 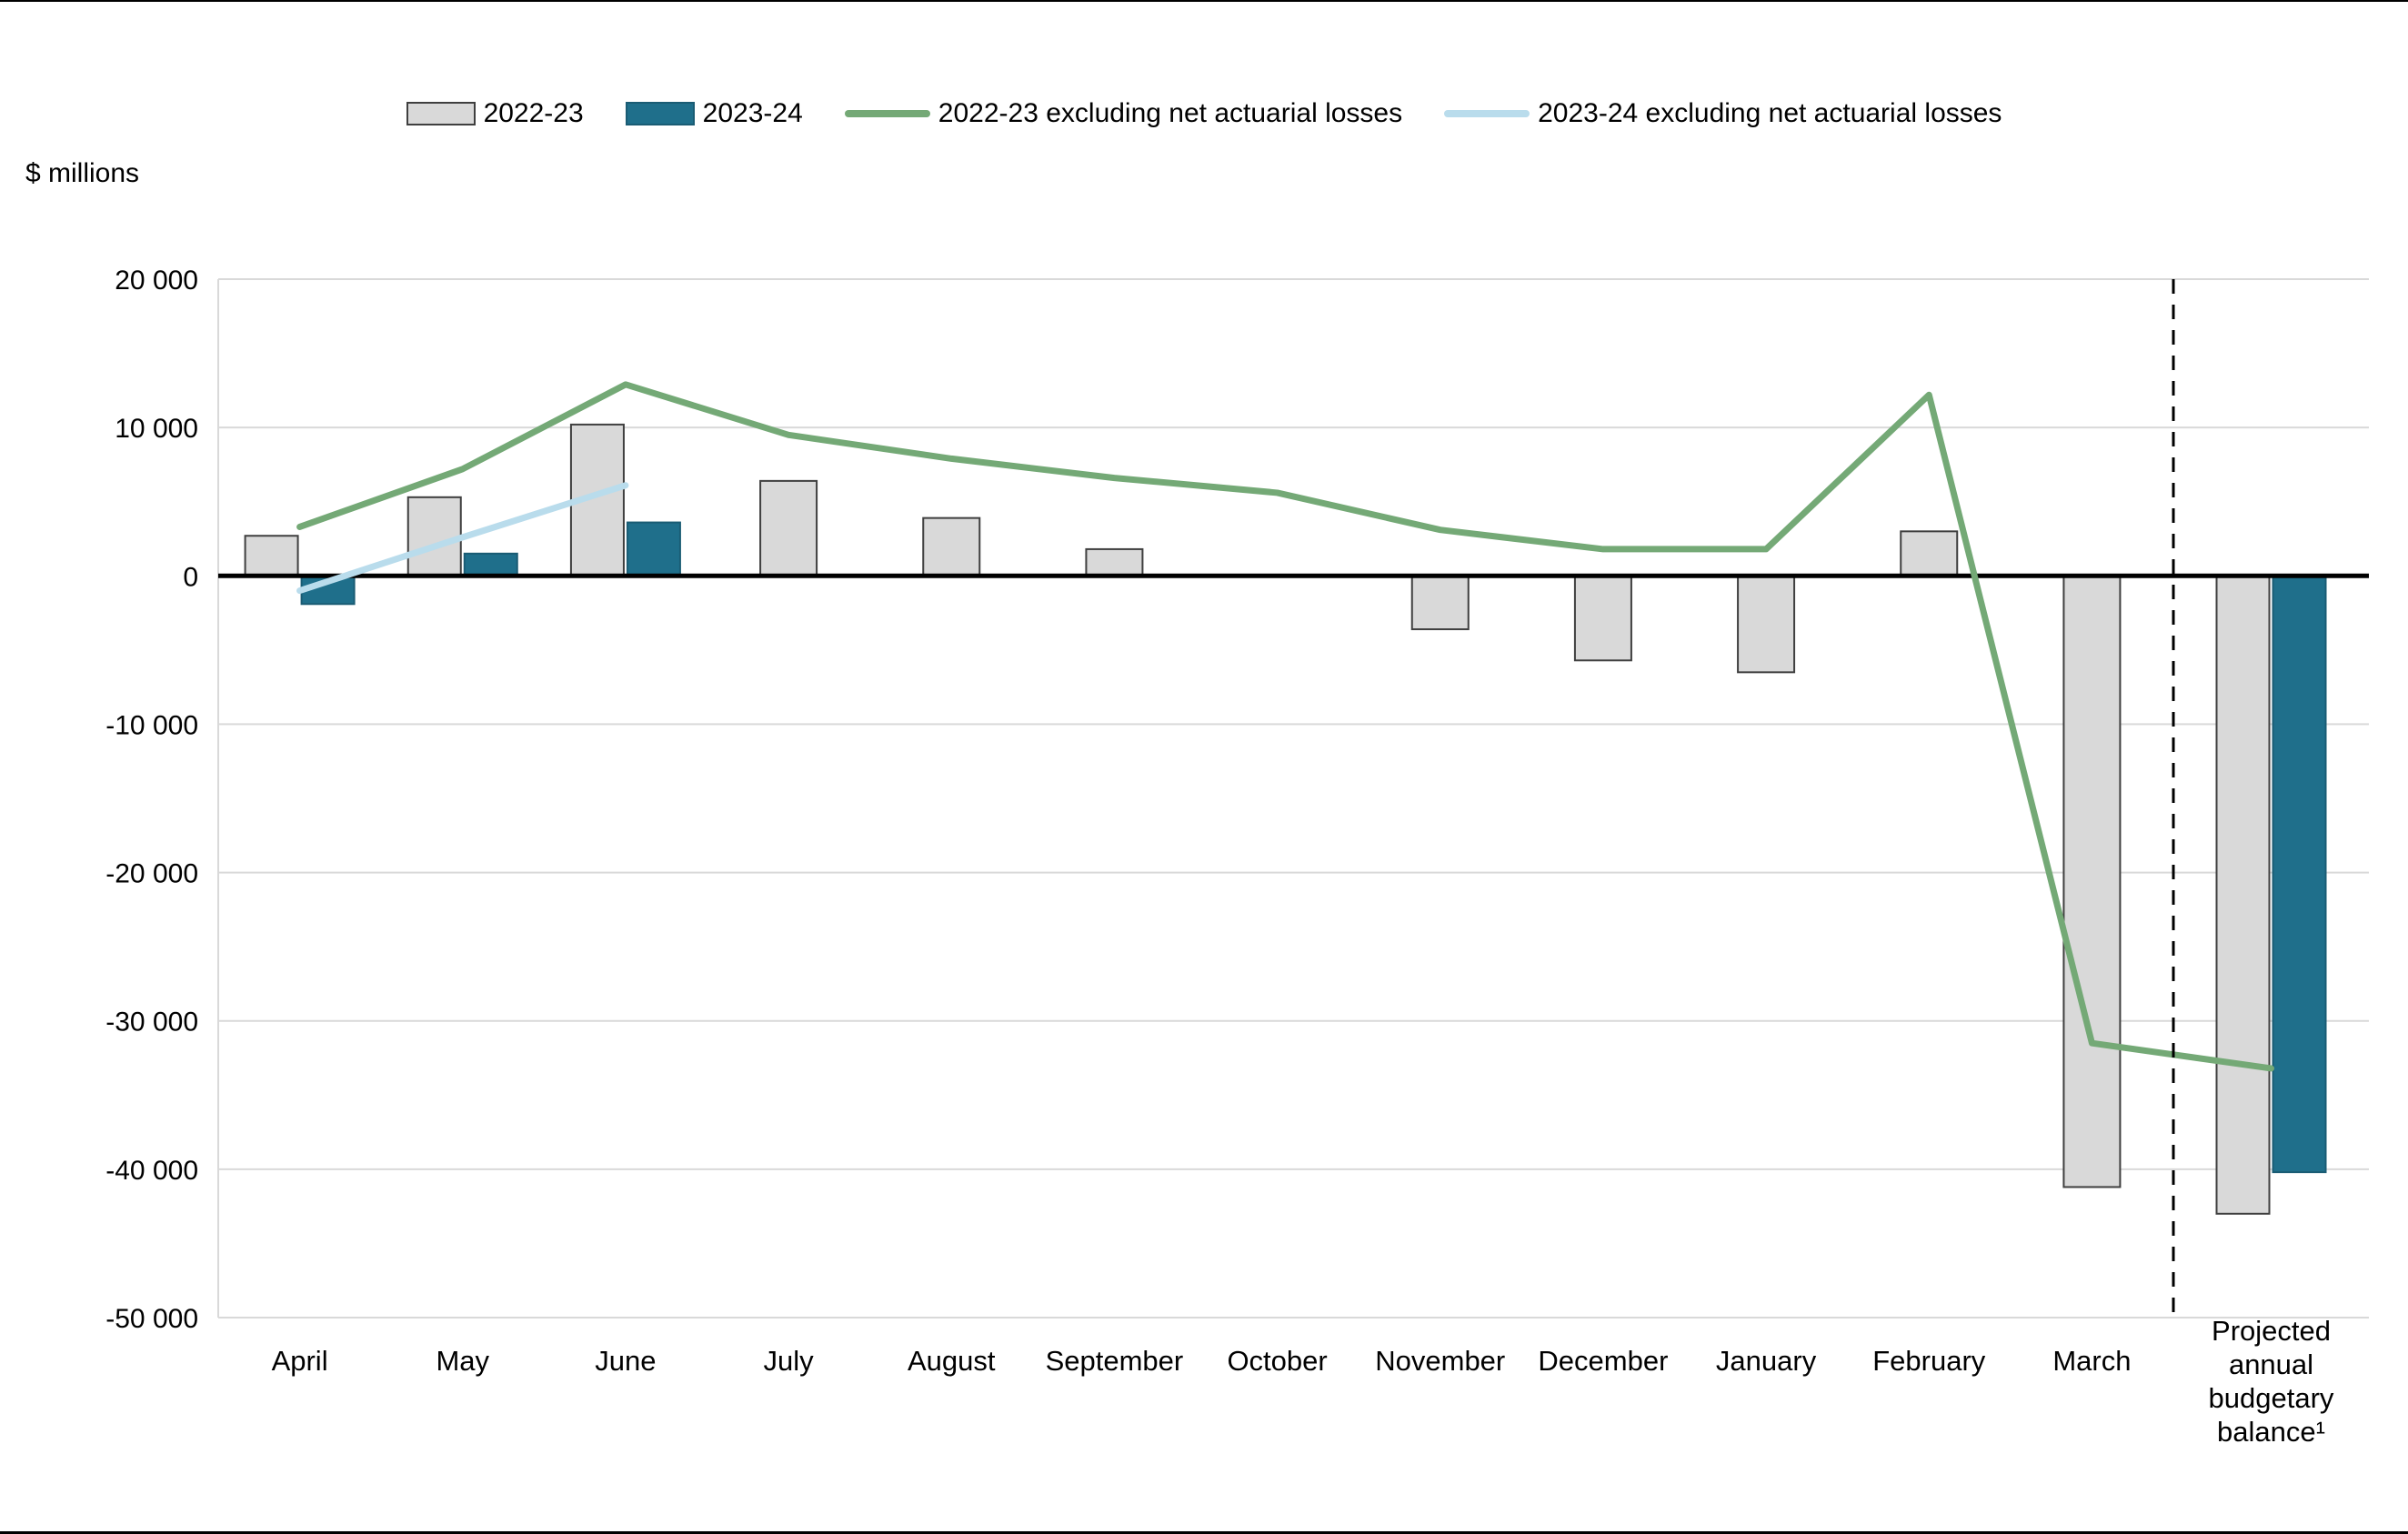 What do you see at coordinates (271, 556) in the screenshot?
I see `bar-2022-23-april` at bounding box center [271, 556].